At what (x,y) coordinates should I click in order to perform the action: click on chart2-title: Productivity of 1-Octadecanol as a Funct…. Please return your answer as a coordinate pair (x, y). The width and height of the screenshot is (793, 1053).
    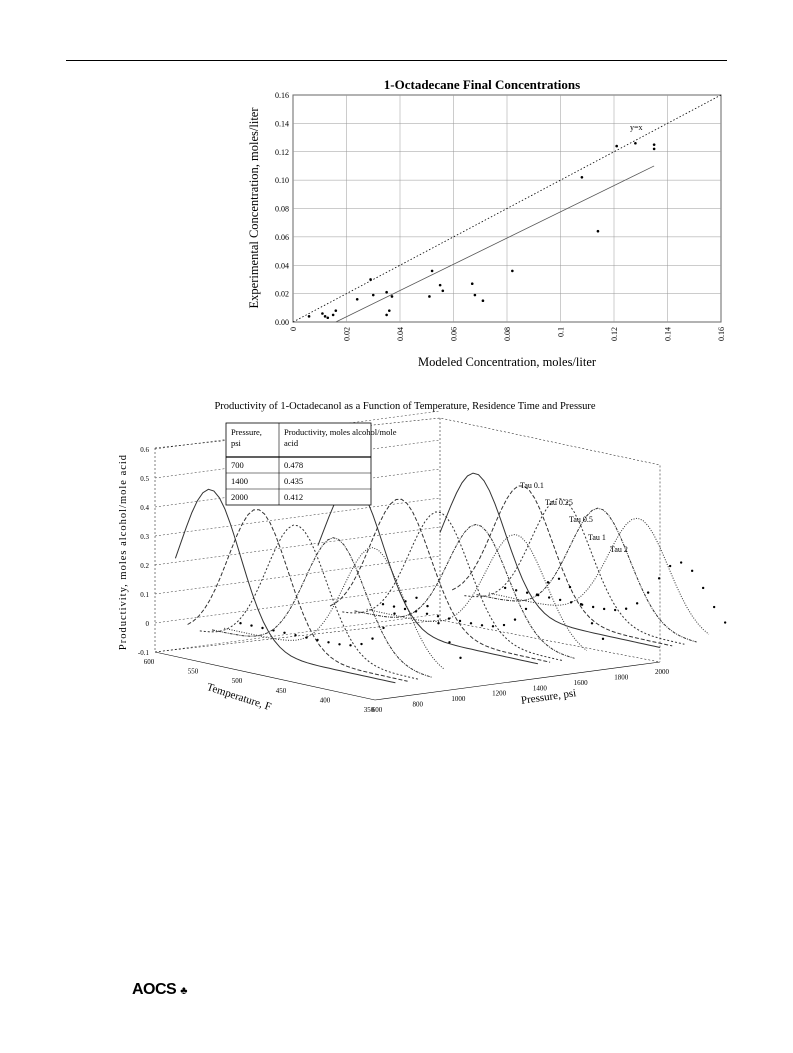
    Looking at the image, I should click on (404, 406).